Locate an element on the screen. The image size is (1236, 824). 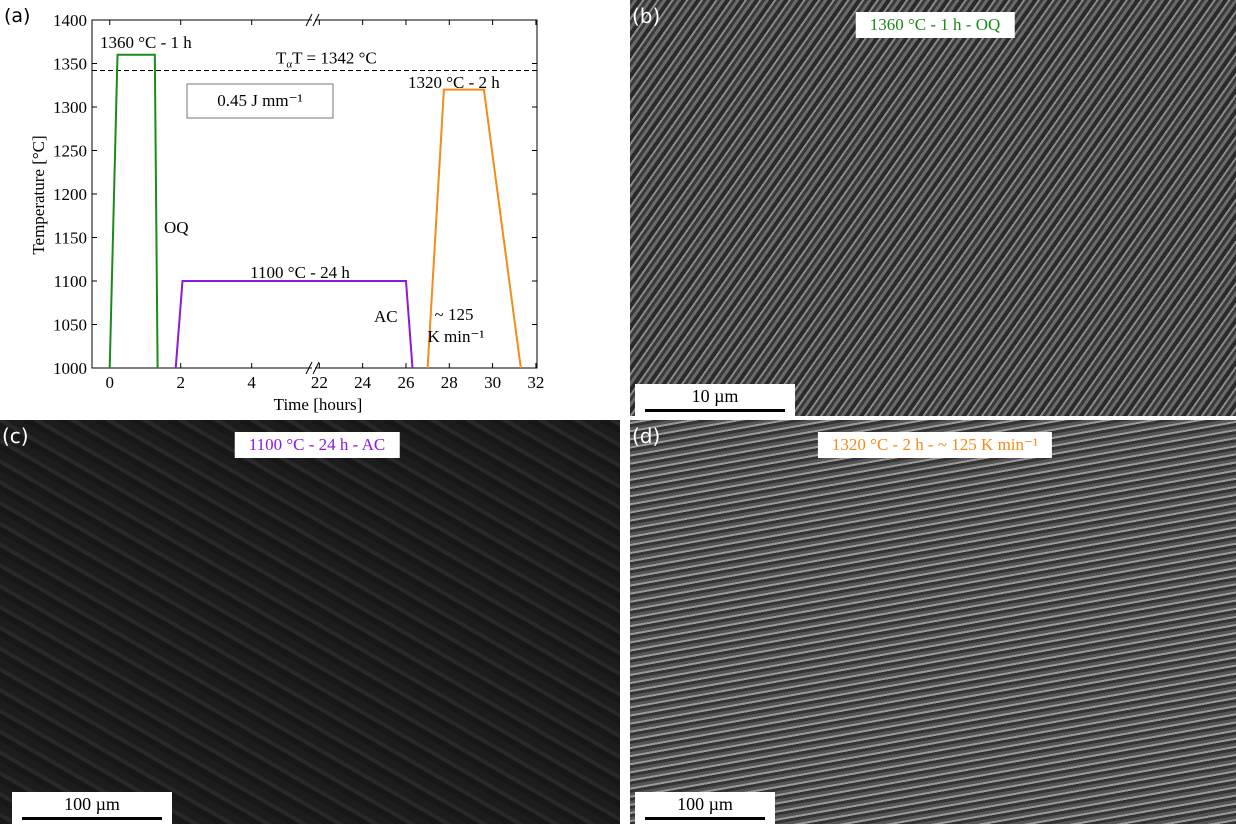
x-tick-label: 26 is located at coordinates (405, 382).